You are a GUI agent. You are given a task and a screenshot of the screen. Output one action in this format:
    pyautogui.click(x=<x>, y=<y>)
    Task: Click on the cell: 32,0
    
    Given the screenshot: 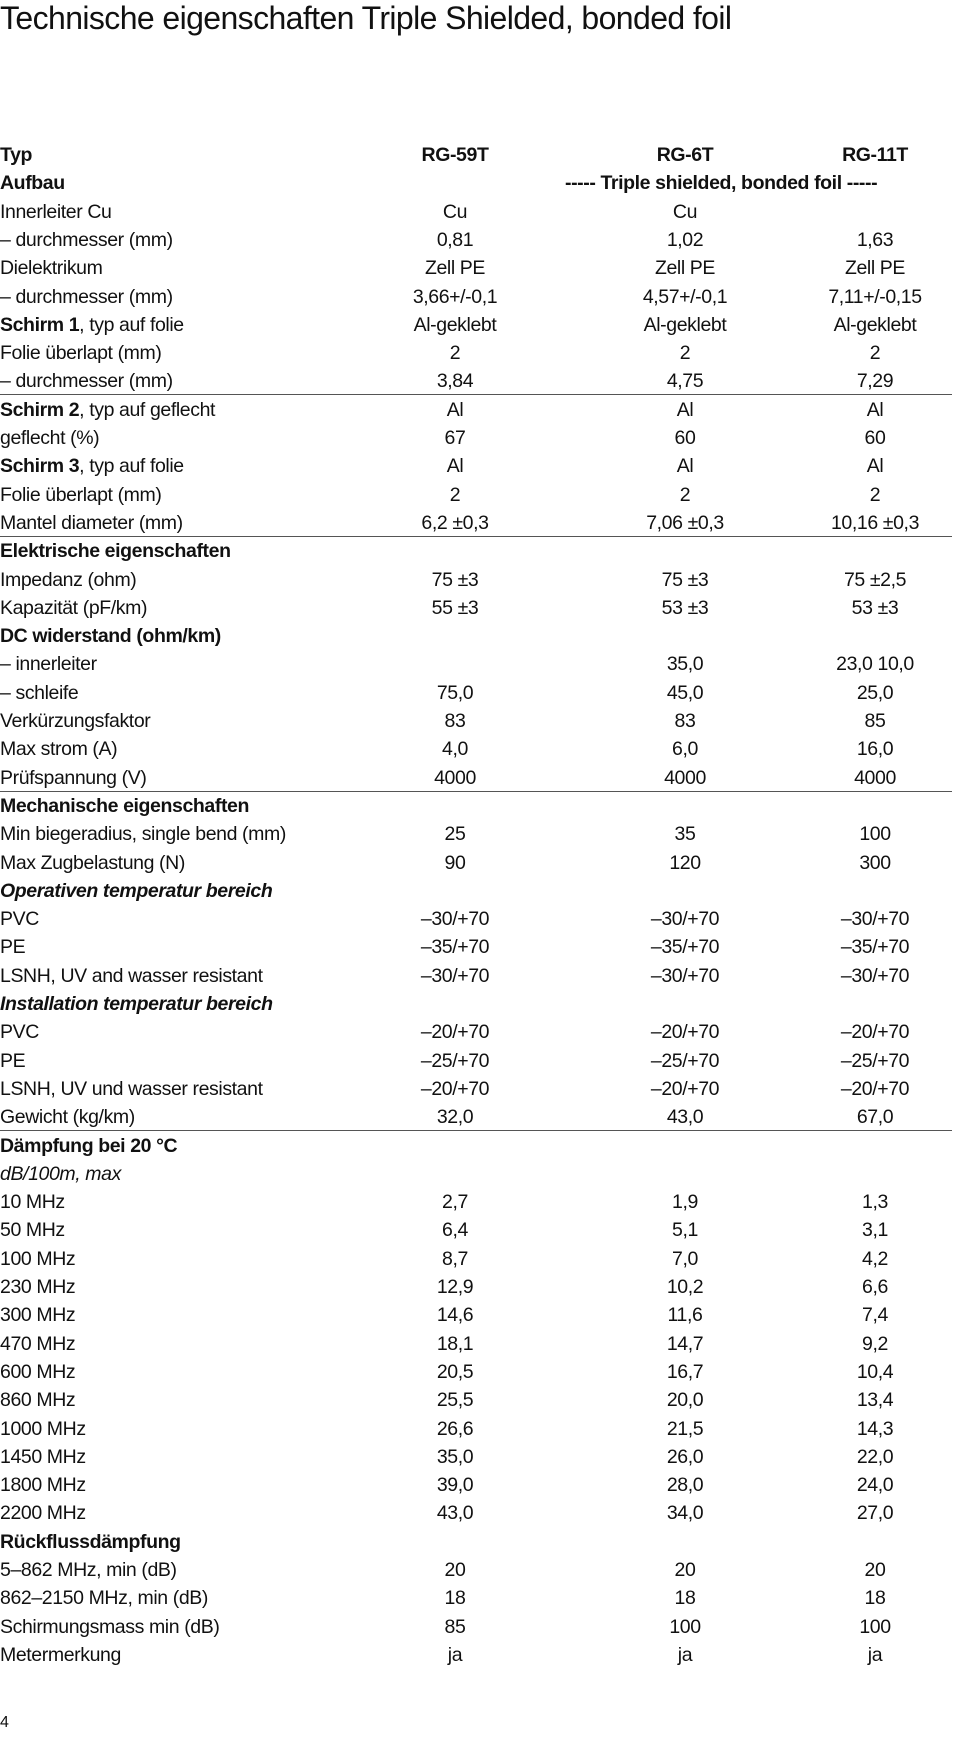 What is the action you would take?
    pyautogui.click(x=455, y=1117)
    